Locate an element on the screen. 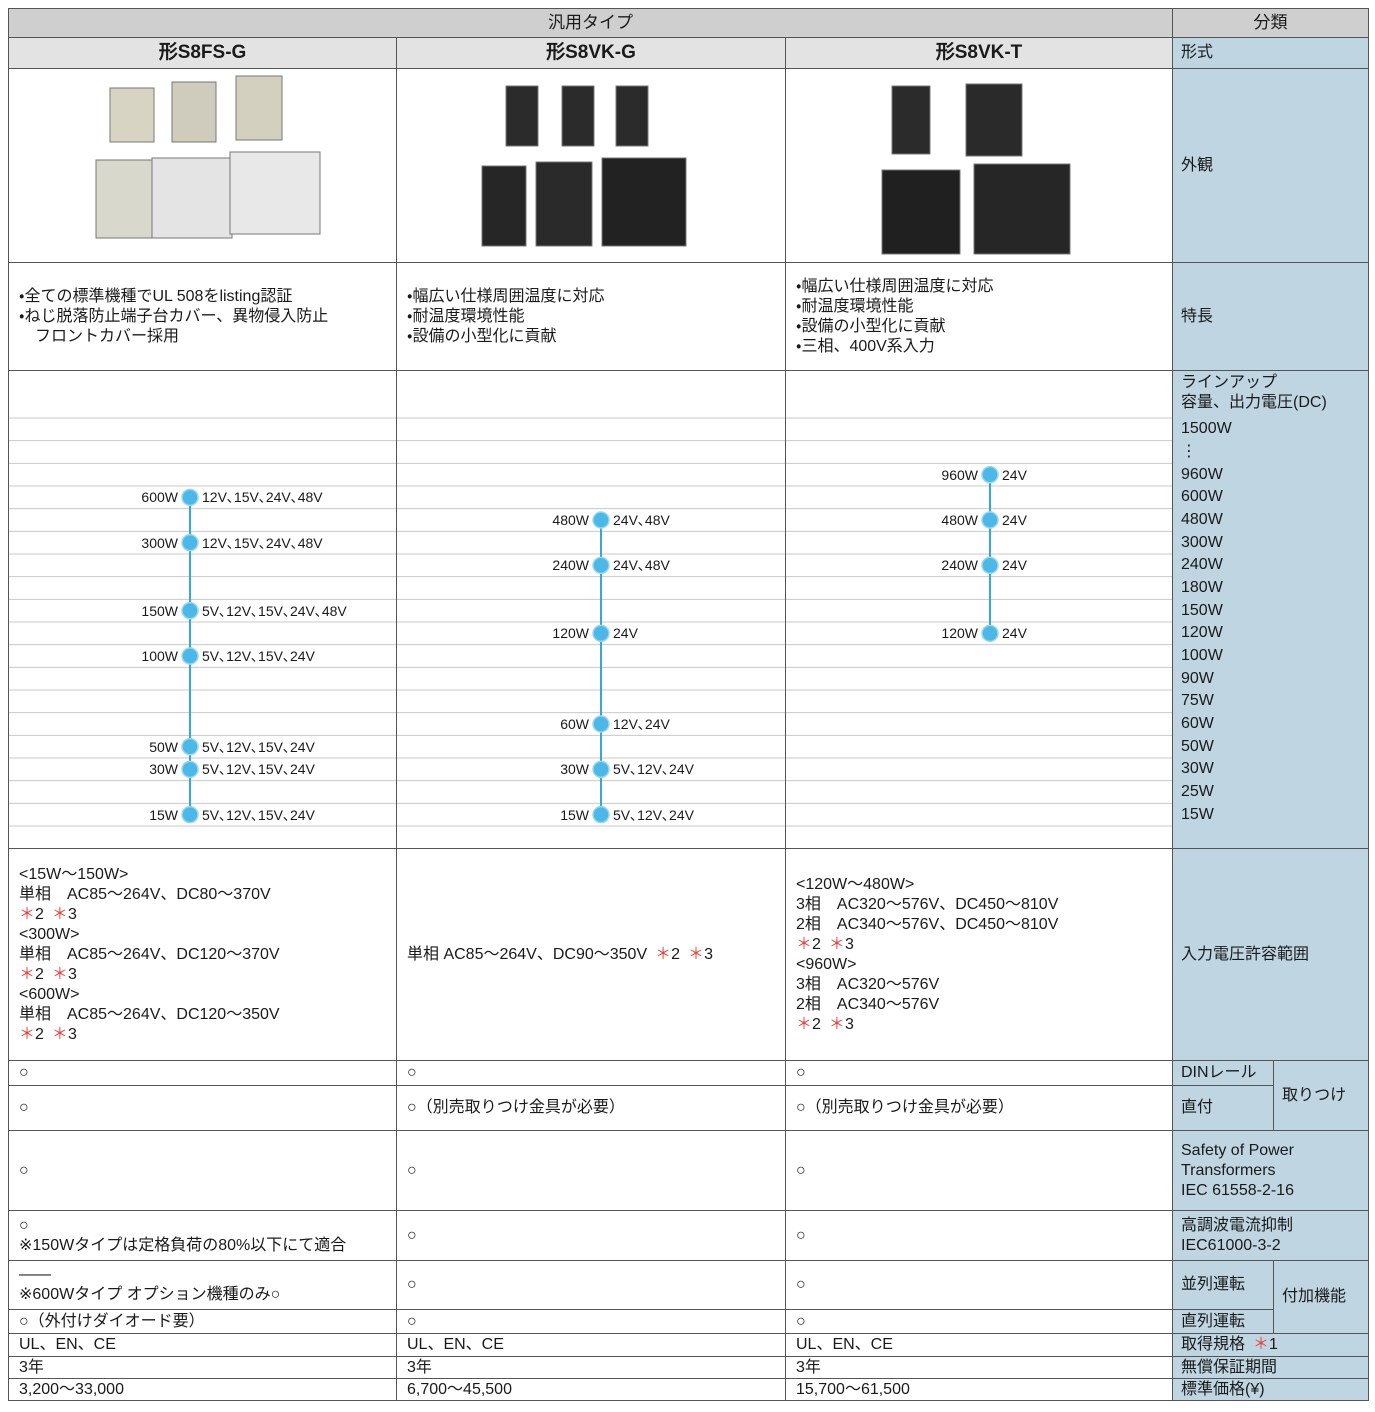 The width and height of the screenshot is (1375, 1412). data-cell: ・幅広い仕様周囲温度に対応 ・耐温度環境性能 ・設備の小型化に貢献 is located at coordinates (591, 316).